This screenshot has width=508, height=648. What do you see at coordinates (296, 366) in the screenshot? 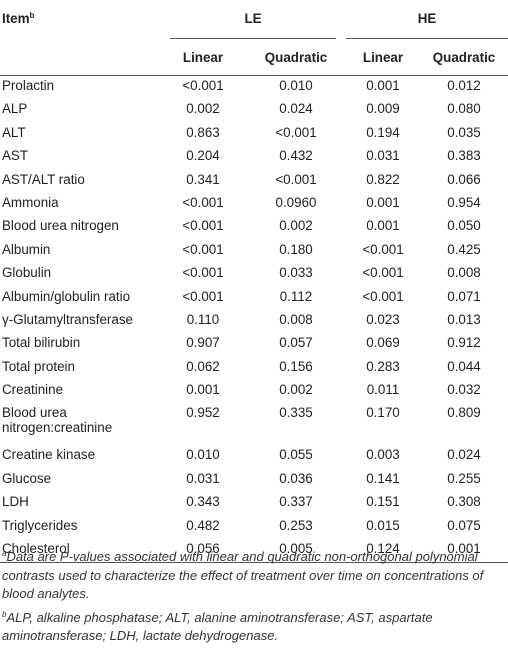
I see `p-value-cell: 0.156` at bounding box center [296, 366].